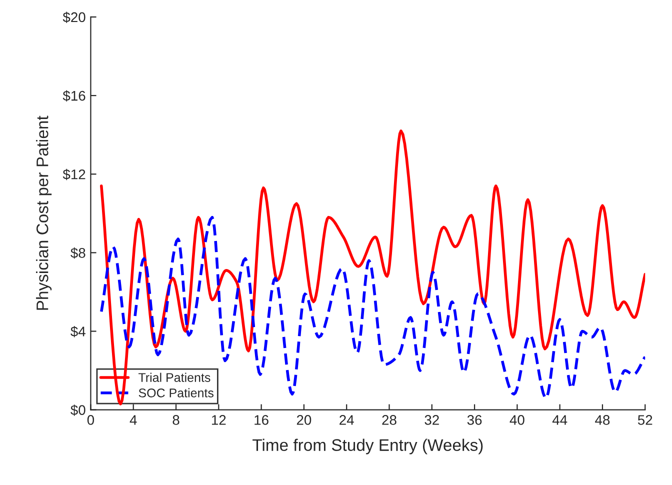  Describe the element at coordinates (261, 420) in the screenshot. I see `x-tick-label: 16` at that location.